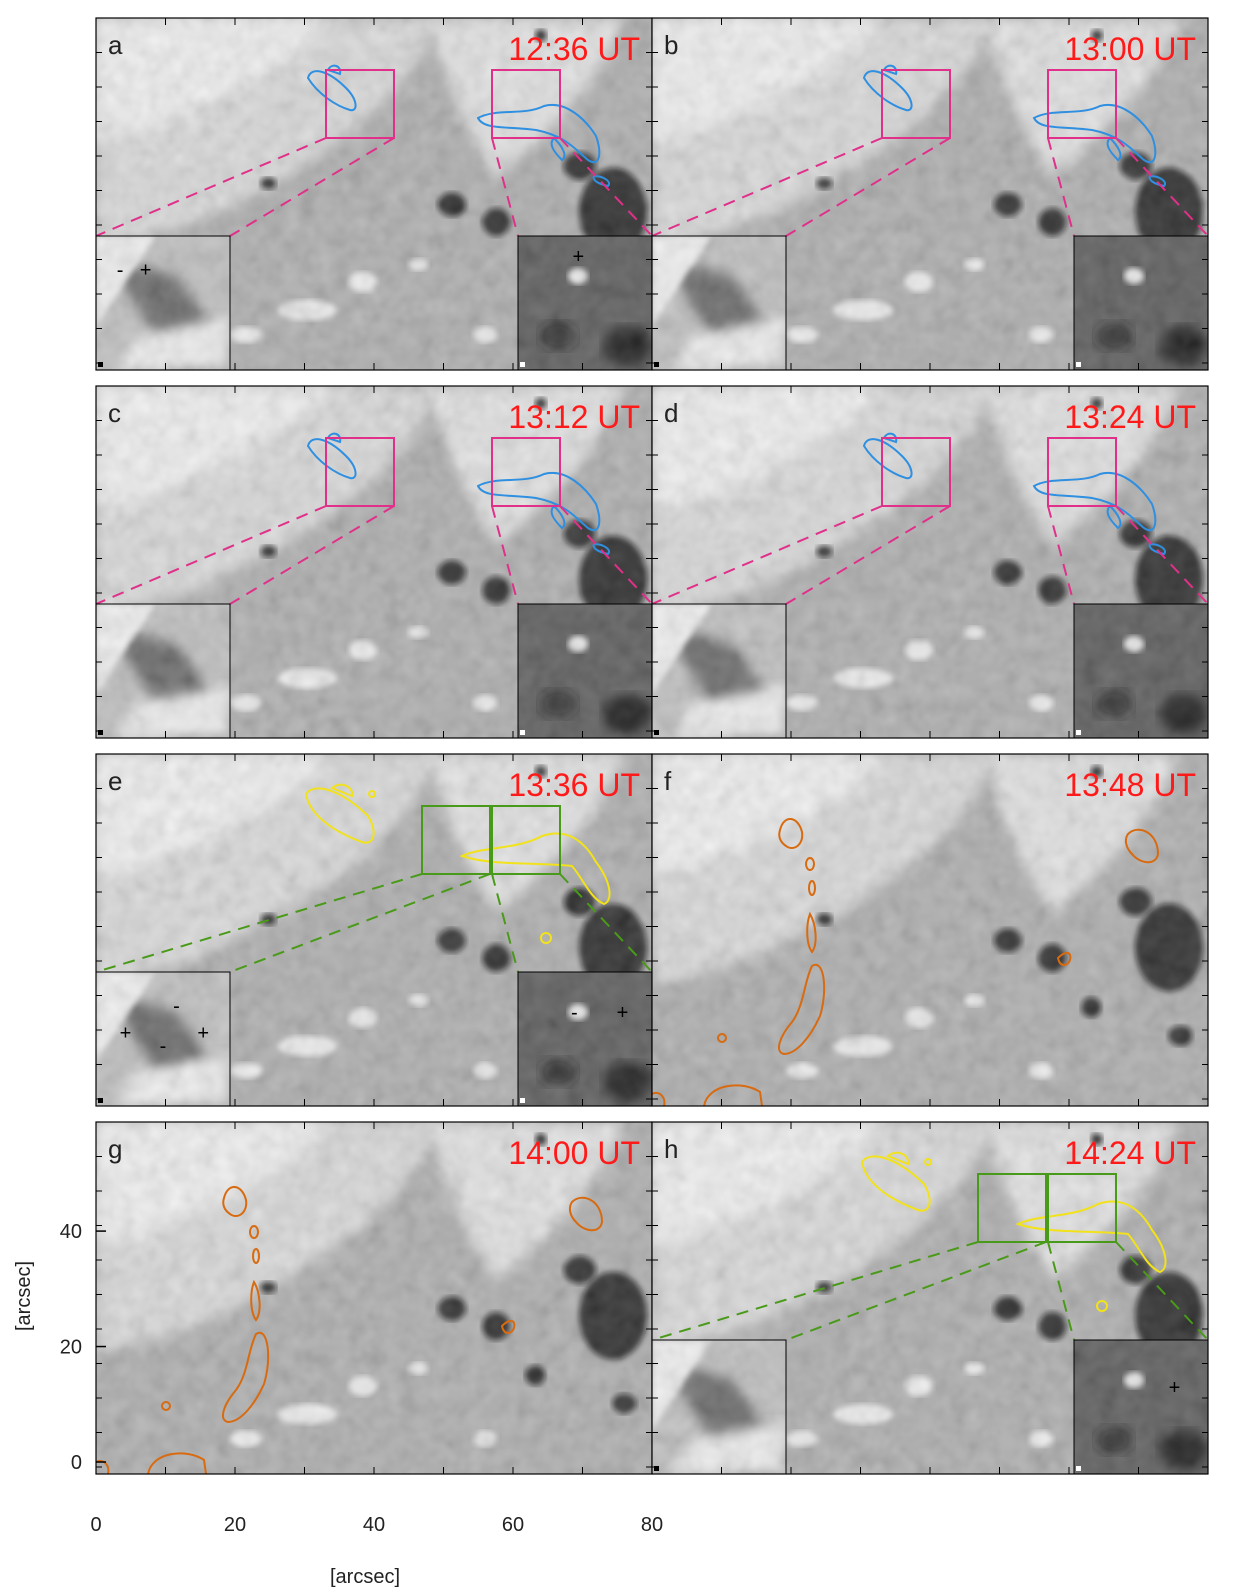 The width and height of the screenshot is (1233, 1591). What do you see at coordinates (76, 1463) in the screenshot?
I see `y-tick-label: 0` at bounding box center [76, 1463].